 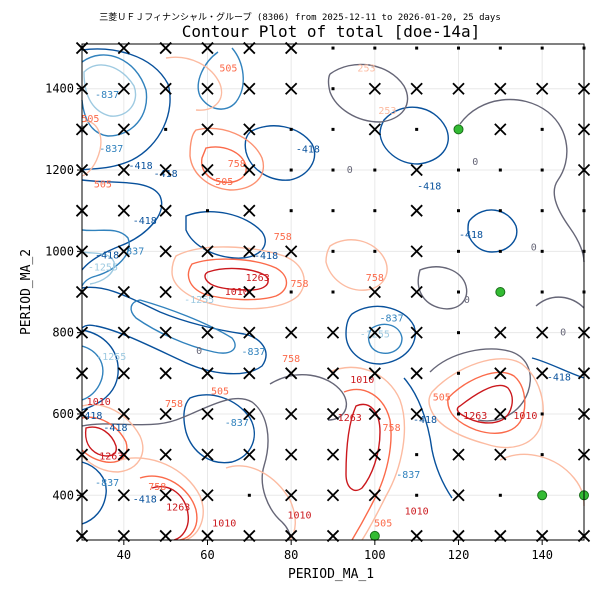 What do you see at coordinates (59, 89) in the screenshot?
I see `y-tick-label: 1400` at bounding box center [59, 89].